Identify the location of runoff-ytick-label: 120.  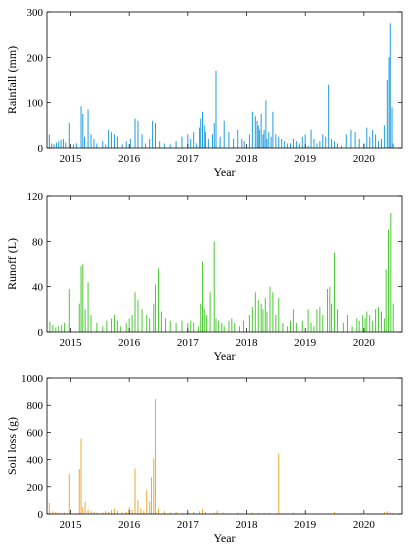
(35, 197).